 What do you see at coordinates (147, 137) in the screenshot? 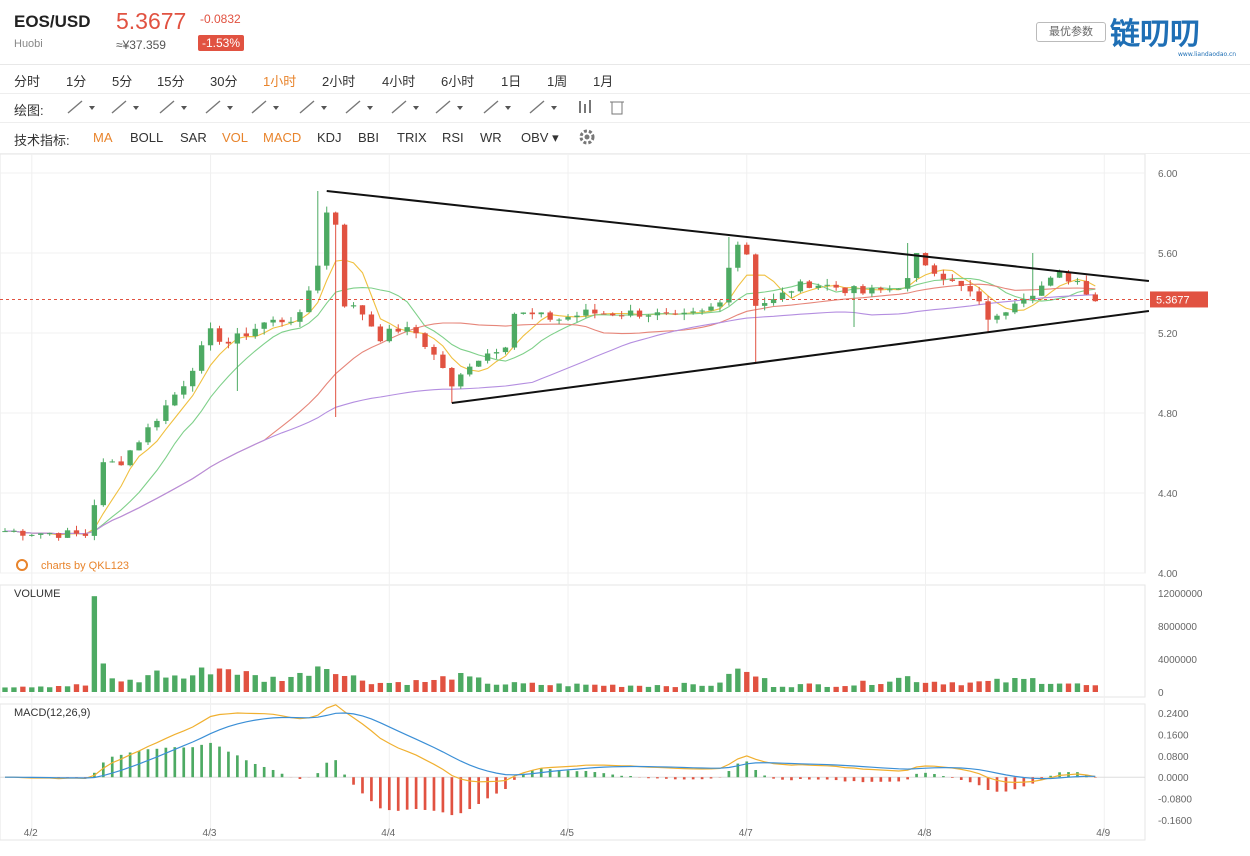
I see `indicator-boll: BOLL` at bounding box center [147, 137].